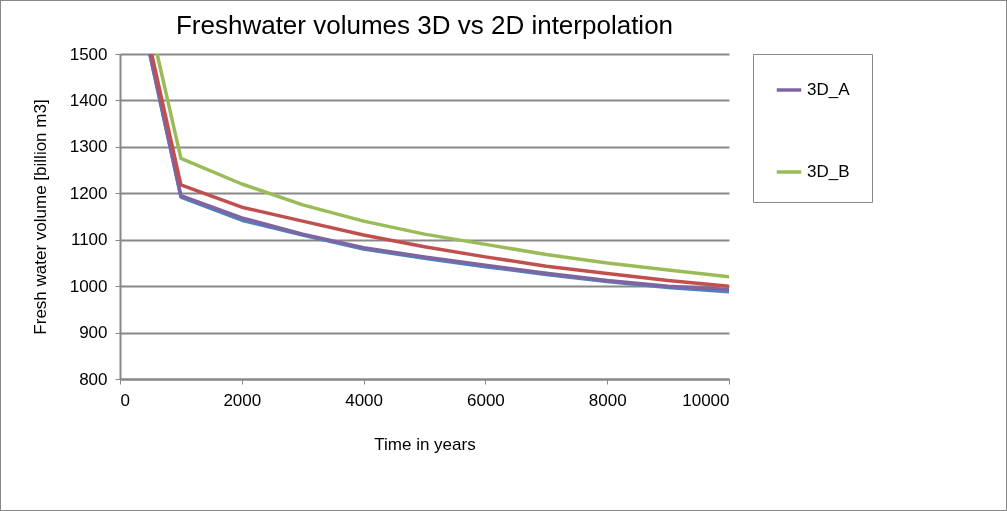 The height and width of the screenshot is (511, 1007). I want to click on x-tick-label: 10000, so click(706, 400).